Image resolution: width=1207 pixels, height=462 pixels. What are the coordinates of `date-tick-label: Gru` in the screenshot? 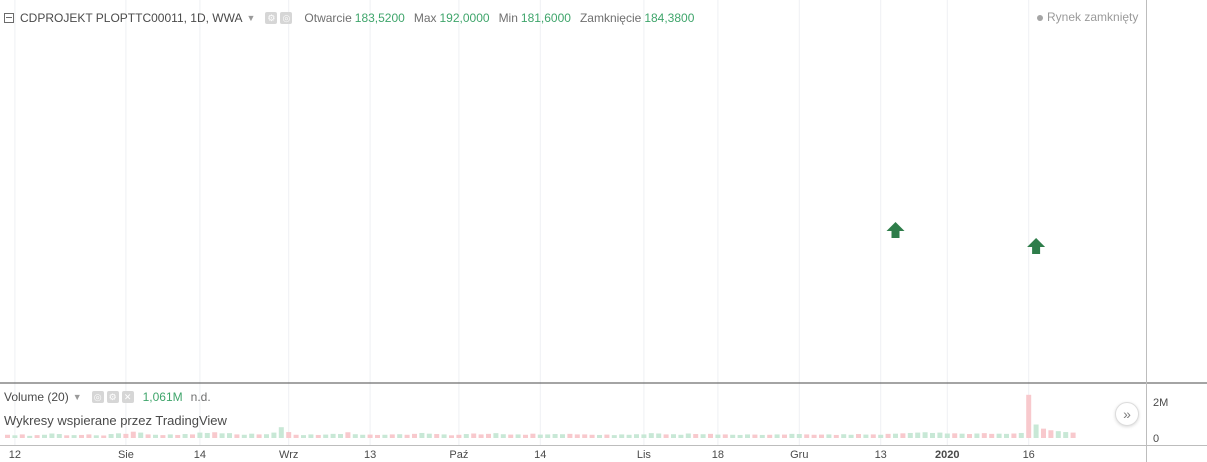 It's located at (799, 455).